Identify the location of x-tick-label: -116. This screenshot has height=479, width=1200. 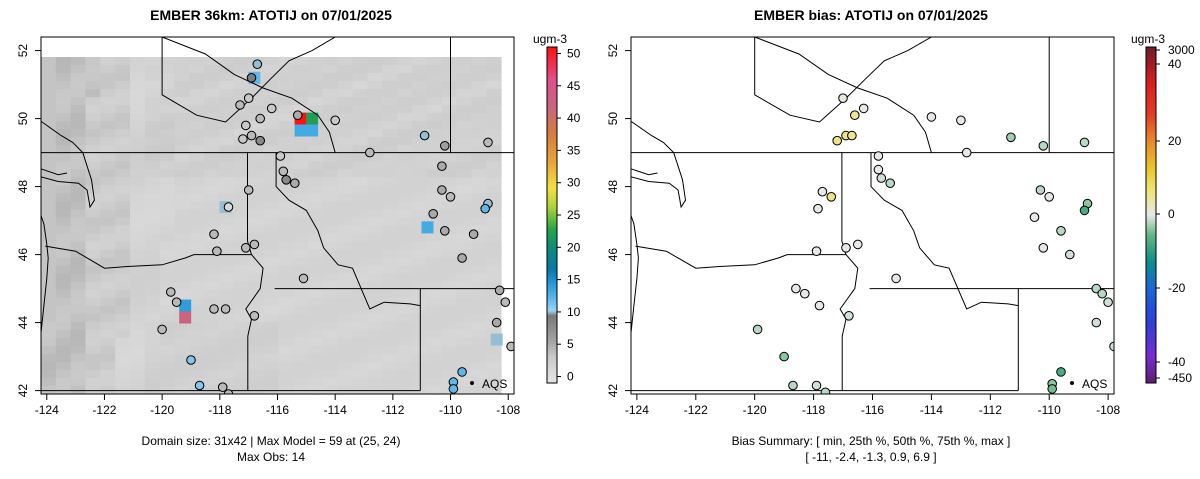
(277, 410).